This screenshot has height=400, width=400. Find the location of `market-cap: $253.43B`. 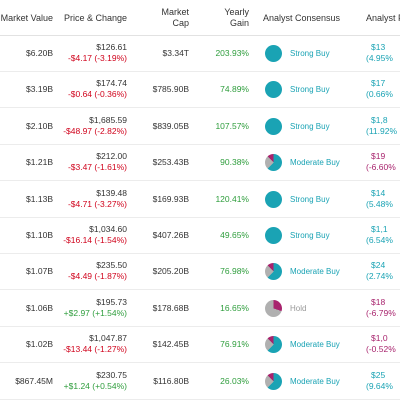

market-cap: $253.43B is located at coordinates (170, 162).